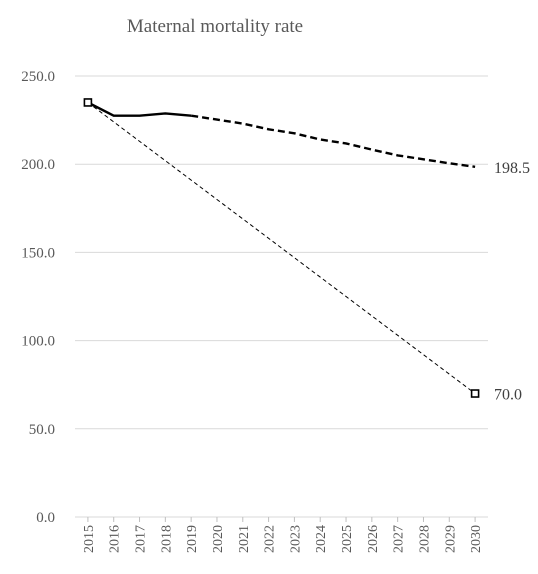 The height and width of the screenshot is (574, 538). I want to click on x-tick-label: 2024, so click(321, 539).